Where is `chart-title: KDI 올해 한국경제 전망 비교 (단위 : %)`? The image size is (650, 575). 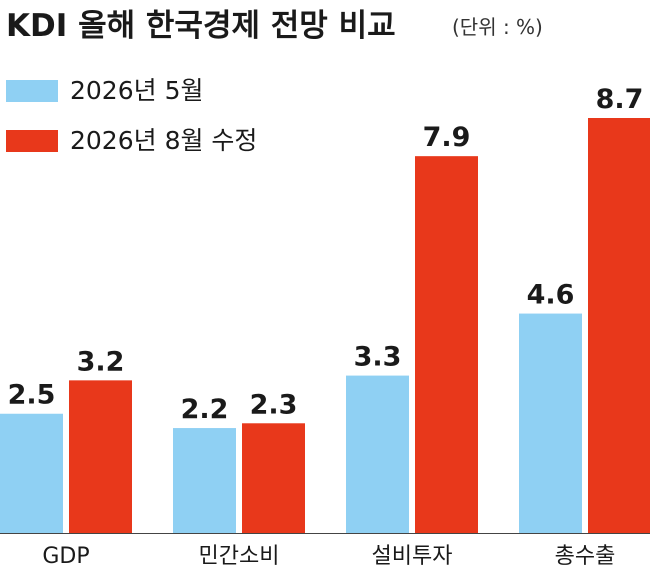 chart-title: KDI 올해 한국경제 전망 비교 (단위 : %) is located at coordinates (274, 26).